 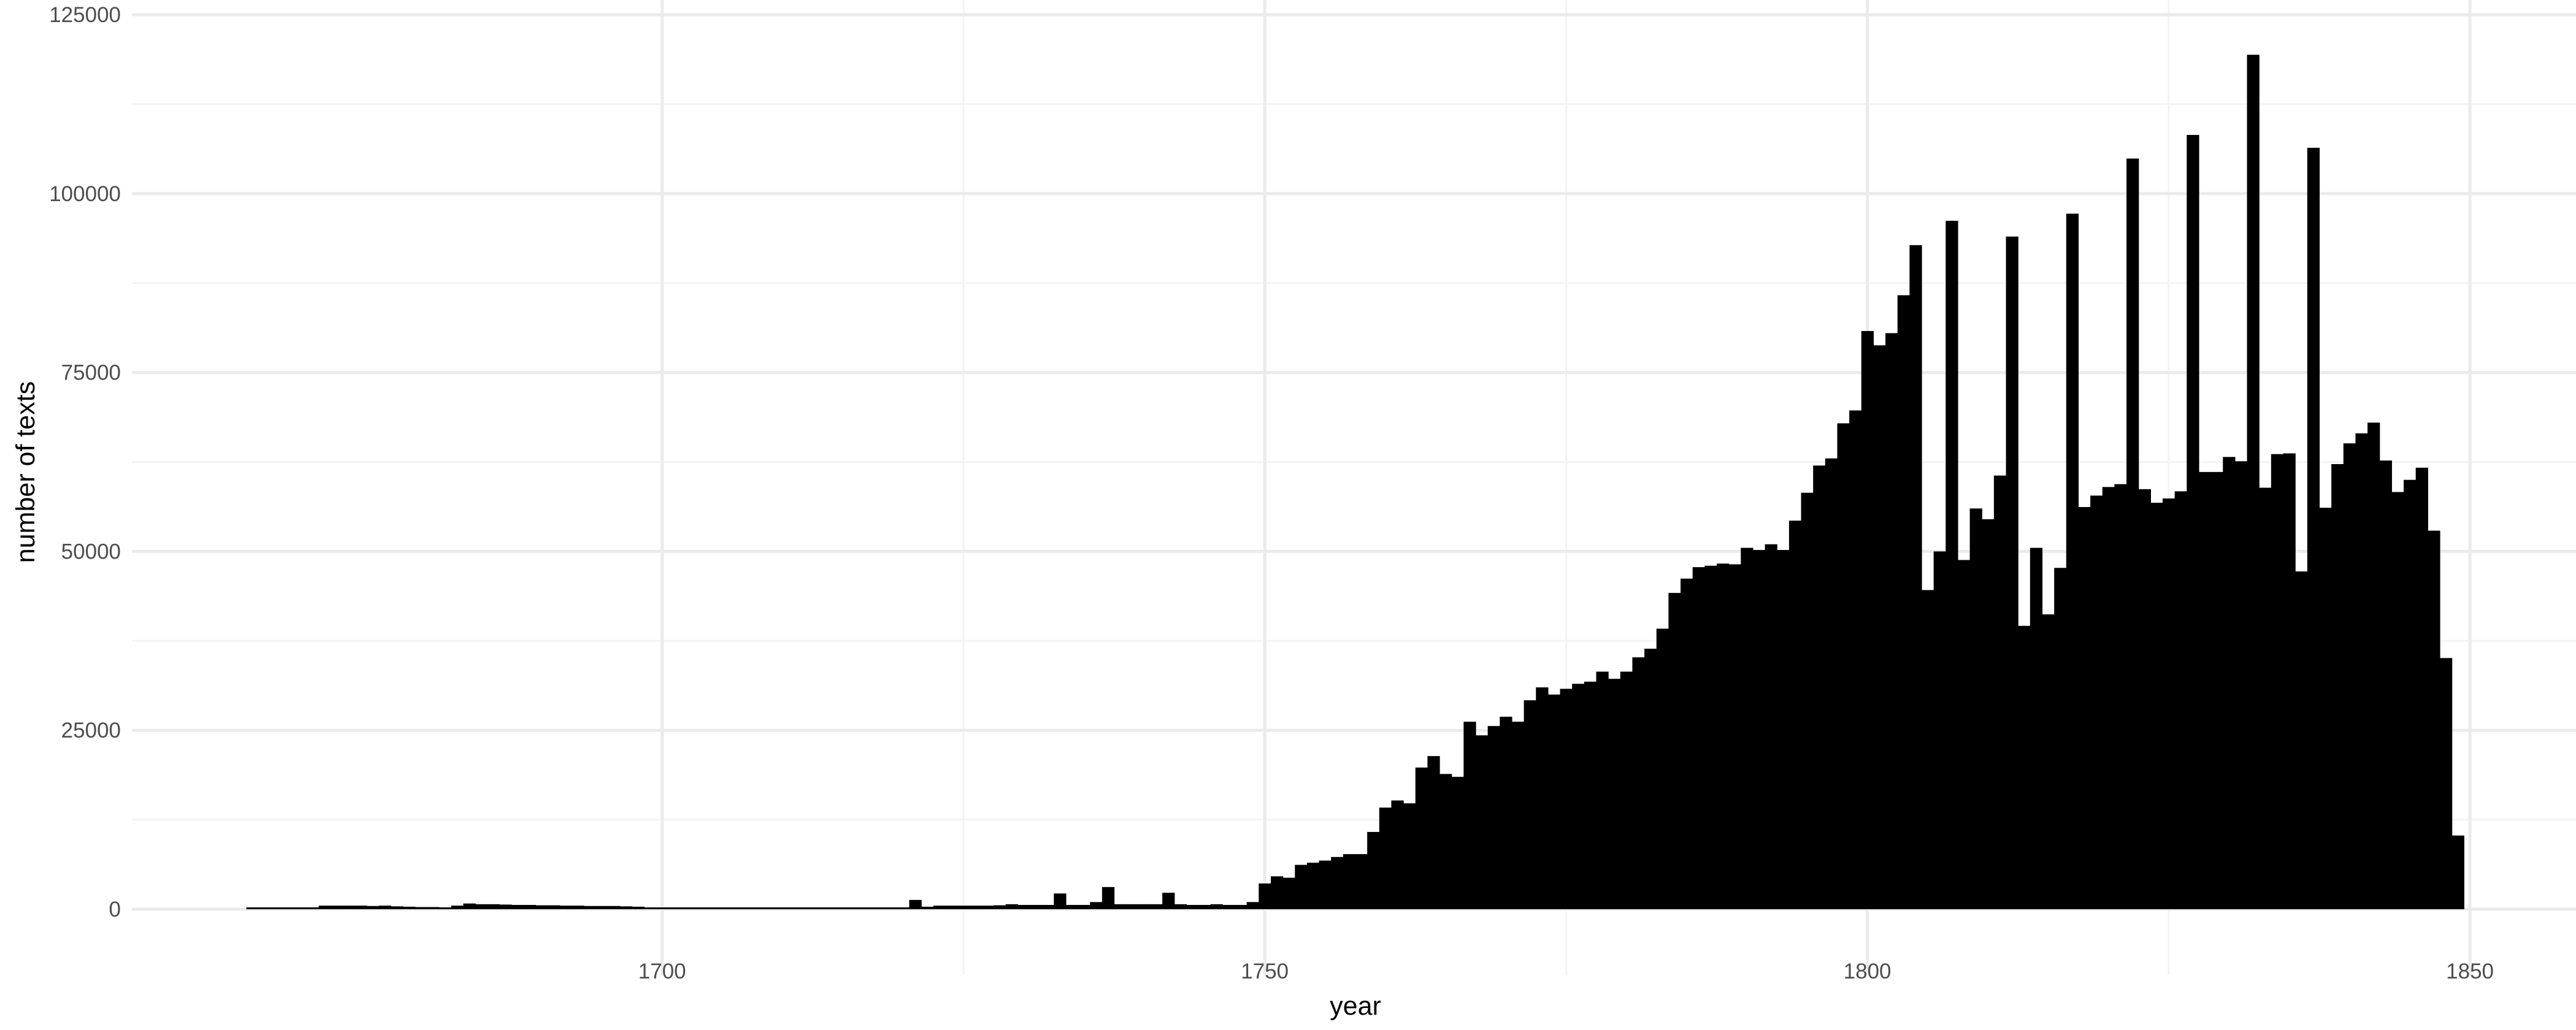 I want to click on y-tick-label: 0, so click(x=115, y=909).